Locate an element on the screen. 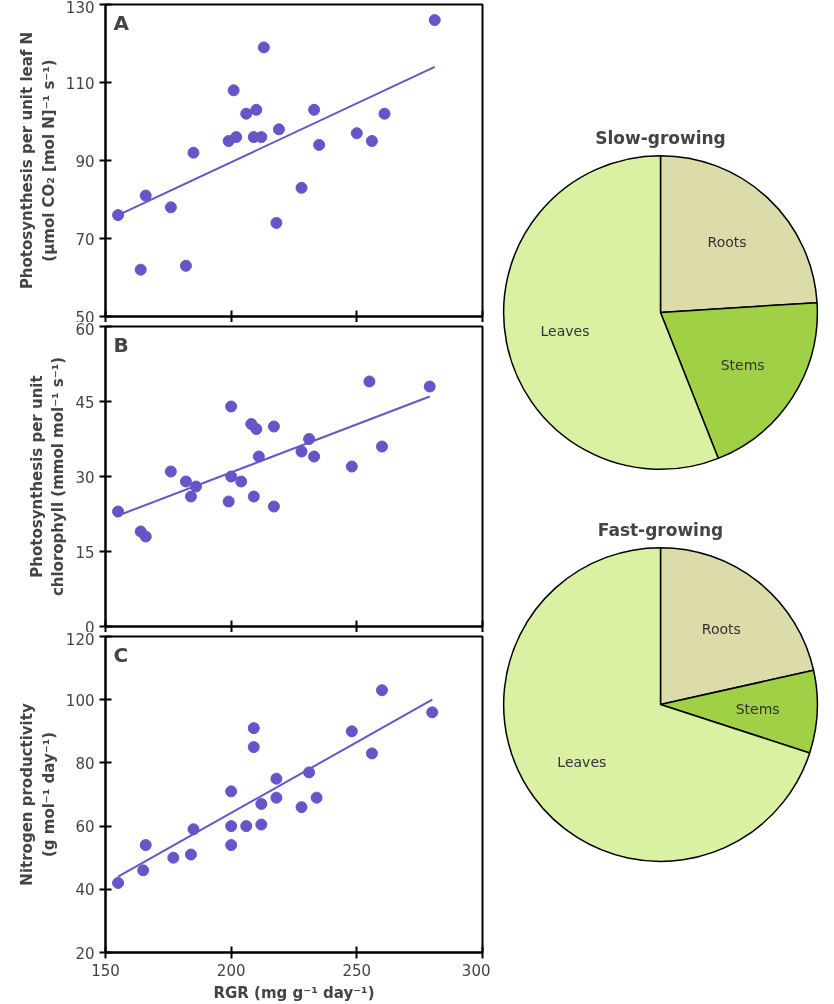 Image resolution: width=834 pixels, height=1004 pixels. y-axis-title: Photosynthesis per unit chlorophyll (mmol mol⁻¹ s⁻¹) is located at coordinates (47, 476).